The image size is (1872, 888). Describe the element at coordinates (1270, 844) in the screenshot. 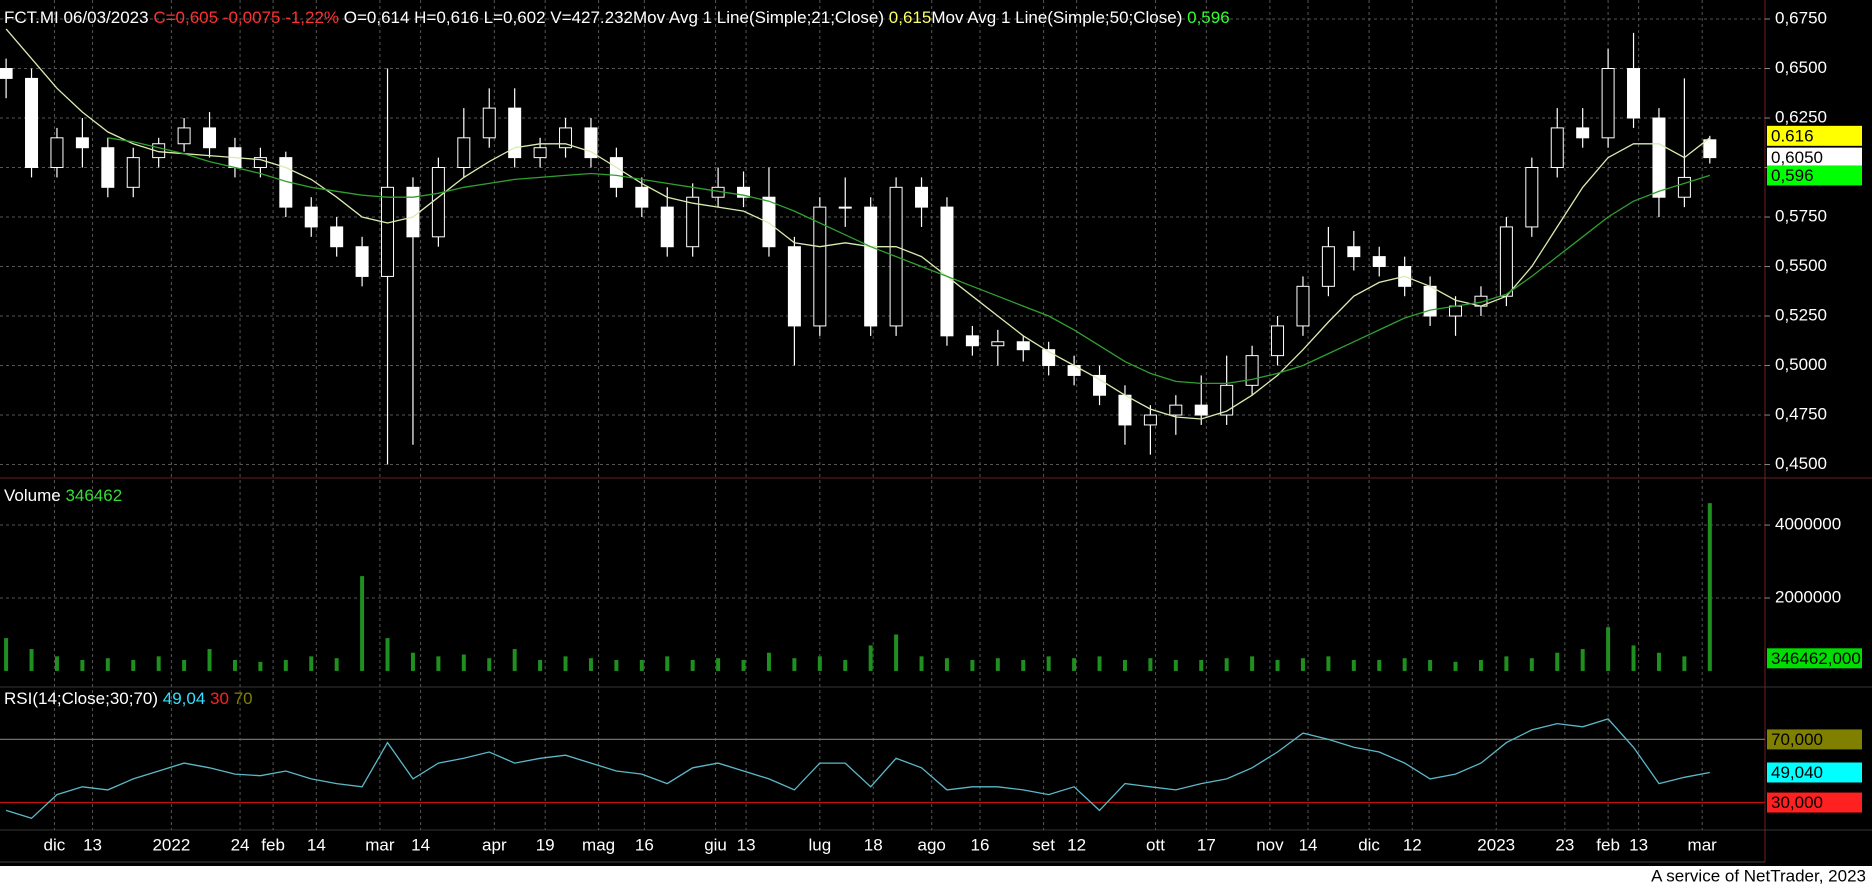

I see `x-tick-label: nov` at that location.